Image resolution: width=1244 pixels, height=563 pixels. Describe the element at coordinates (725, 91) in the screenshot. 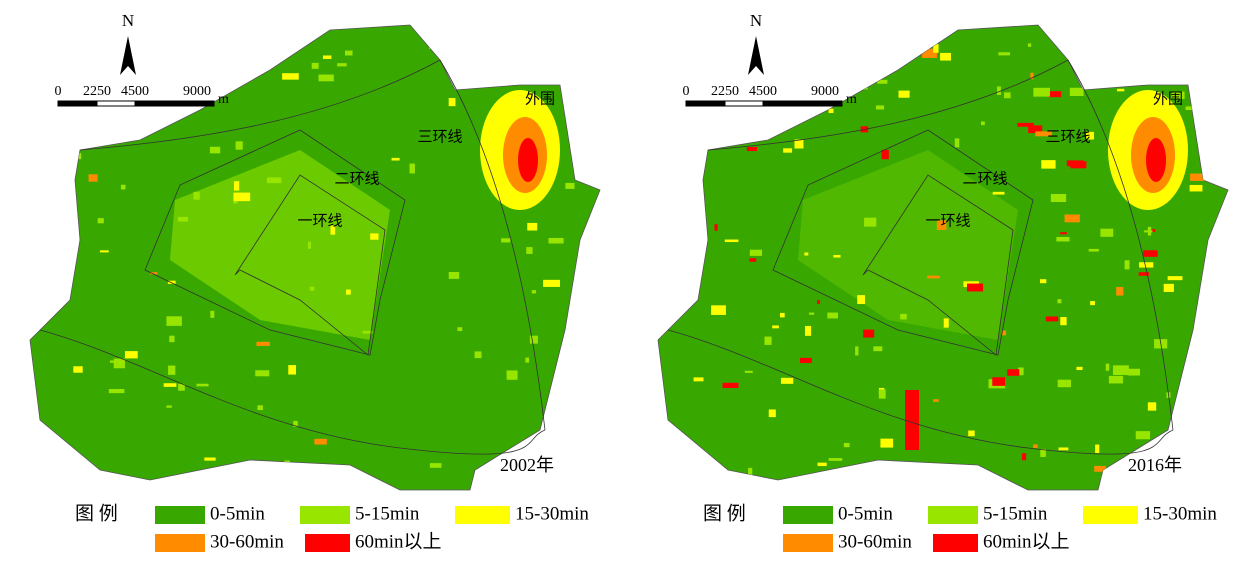

I see `scale-label: 2250` at that location.